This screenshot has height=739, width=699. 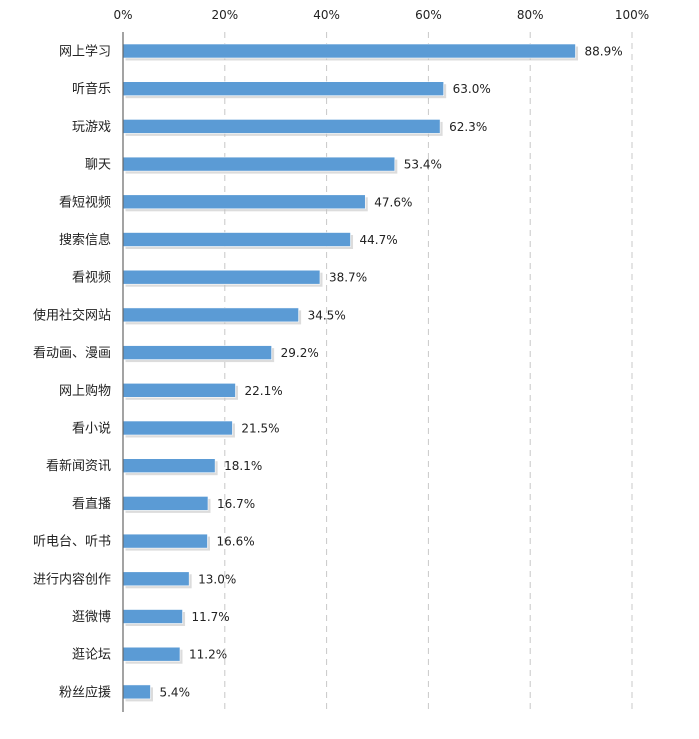 I want to click on category-label: 聊天, so click(x=98, y=165).